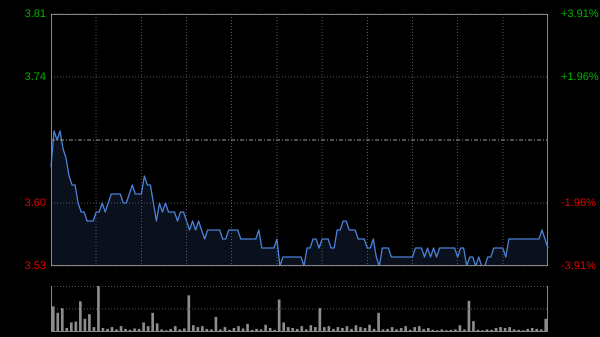  I want to click on y-tick-label: 3.53, so click(35, 266).